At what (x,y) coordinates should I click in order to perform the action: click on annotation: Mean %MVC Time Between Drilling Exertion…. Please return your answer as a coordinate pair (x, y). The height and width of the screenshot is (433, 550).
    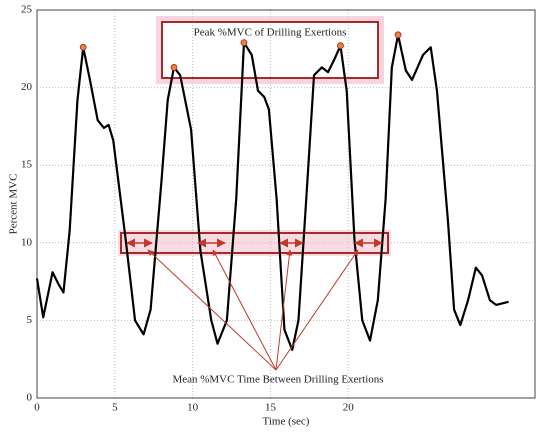
    Looking at the image, I should click on (277, 380).